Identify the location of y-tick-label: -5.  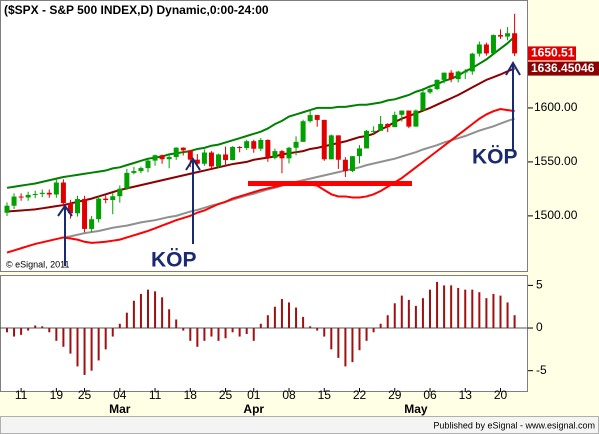
(541, 370).